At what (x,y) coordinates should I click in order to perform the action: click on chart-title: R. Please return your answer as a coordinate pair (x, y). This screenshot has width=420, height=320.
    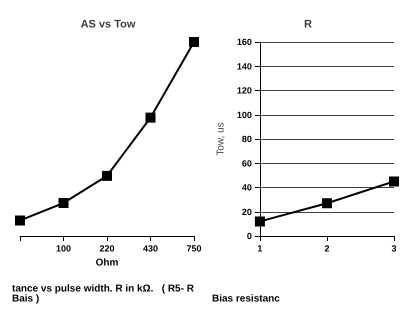
    Looking at the image, I should click on (308, 24).